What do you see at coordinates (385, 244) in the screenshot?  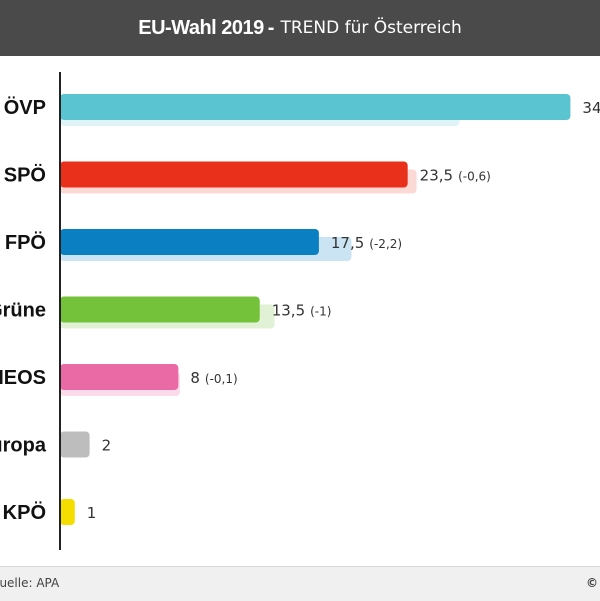 I see `diff-label-fpoe: (-2,2)` at bounding box center [385, 244].